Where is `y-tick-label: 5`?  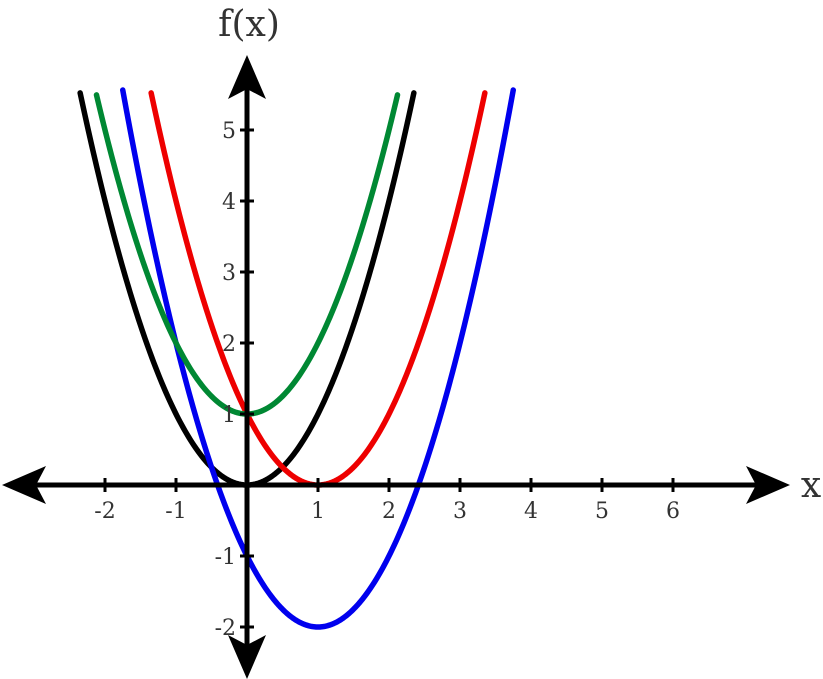 y-tick-label: 5 is located at coordinates (229, 131).